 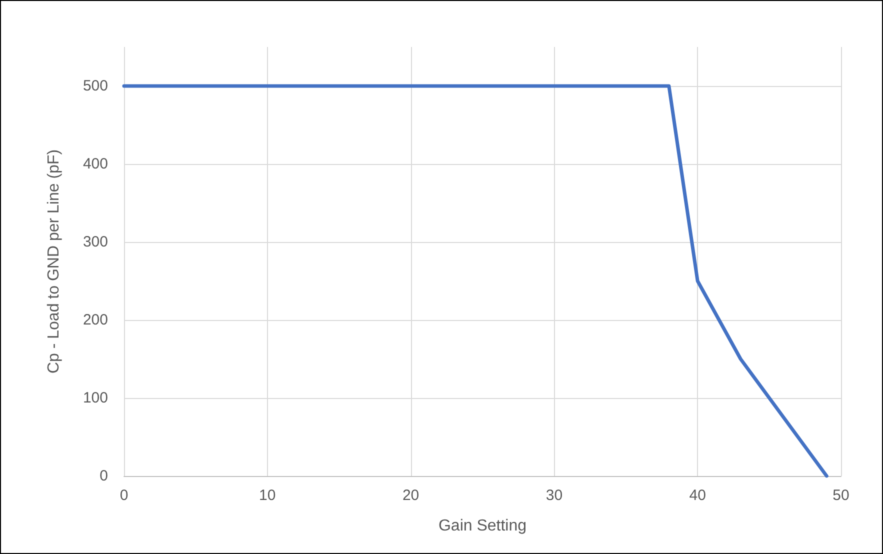 I want to click on y-tick-label: 500, so click(x=95, y=86).